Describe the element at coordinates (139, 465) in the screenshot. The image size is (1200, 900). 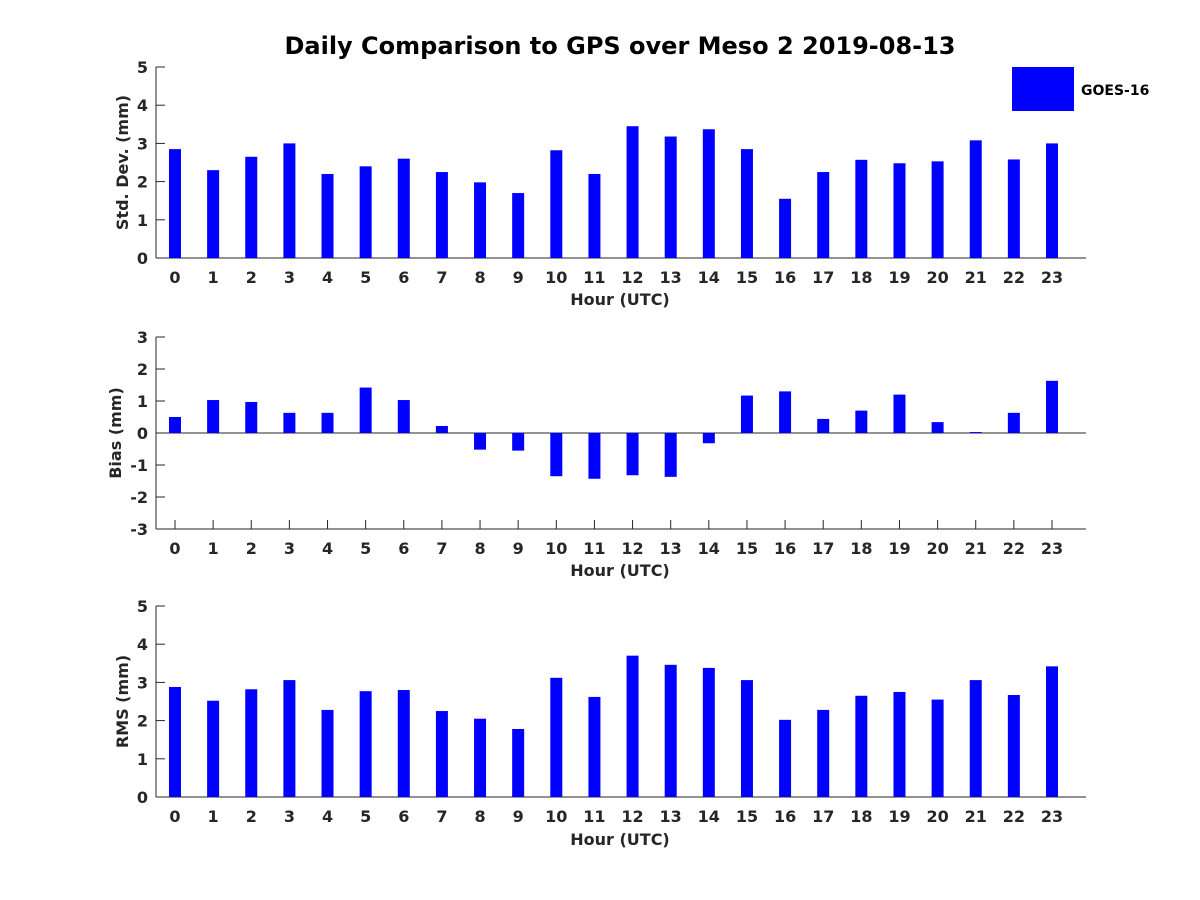
I see `y-tick-label: -1` at that location.